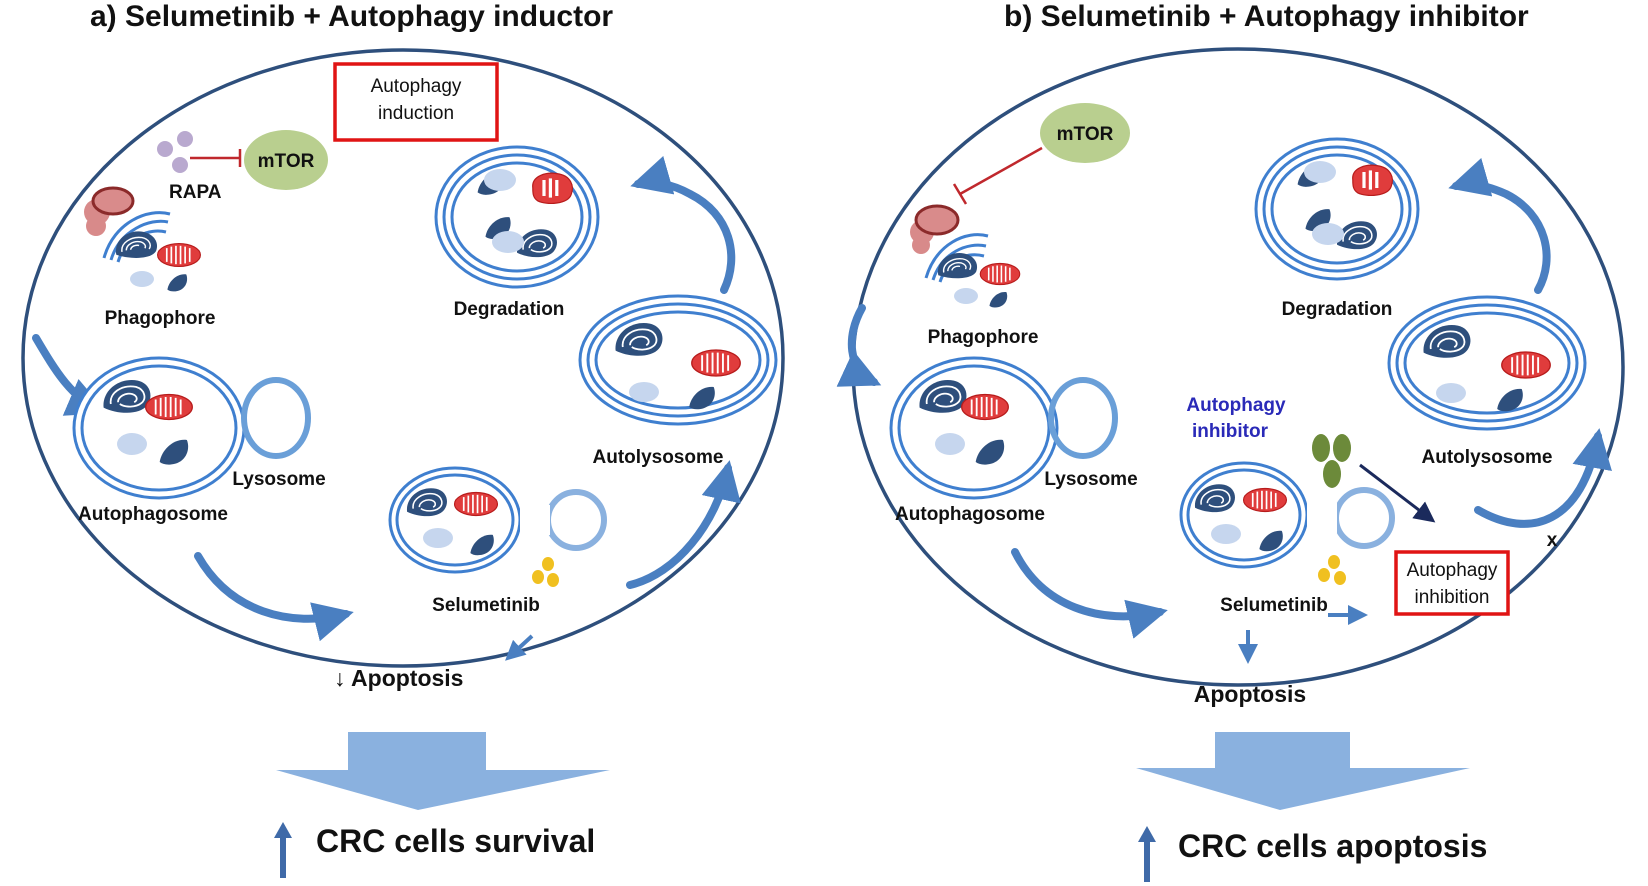 The image size is (1648, 886). Describe the element at coordinates (545, 572) in the screenshot. I see `panel-a-selumetinib-molecules` at that location.